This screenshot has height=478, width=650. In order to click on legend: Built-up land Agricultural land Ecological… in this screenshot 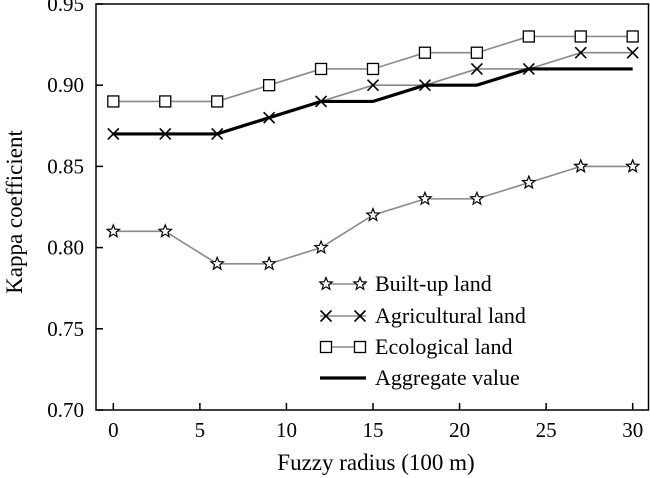, I will do `click(422, 330)`.